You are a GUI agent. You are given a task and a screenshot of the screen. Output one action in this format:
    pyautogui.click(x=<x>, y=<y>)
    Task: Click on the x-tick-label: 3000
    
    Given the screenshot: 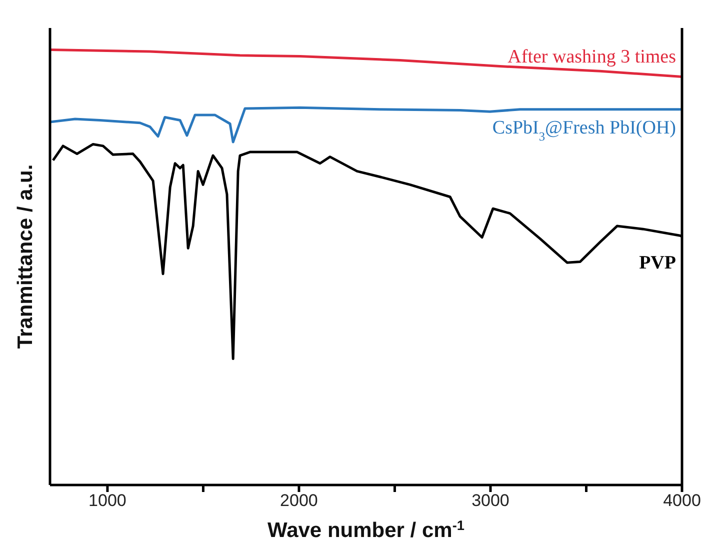 What is the action you would take?
    pyautogui.click(x=491, y=500)
    